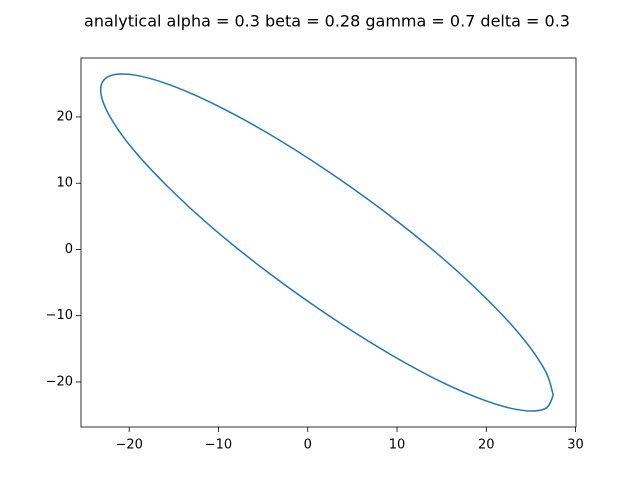  What do you see at coordinates (64, 183) in the screenshot?
I see `y-tick-label: 10` at bounding box center [64, 183].